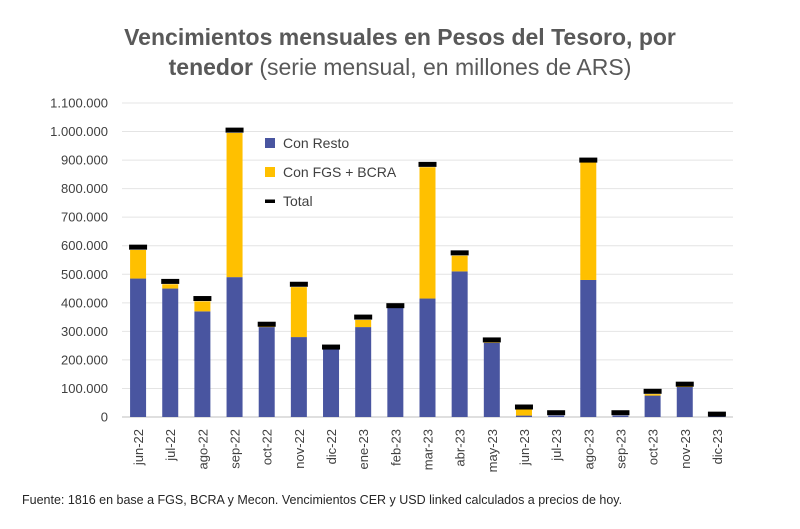 This screenshot has height=529, width=800. I want to click on x-tick-label: sep-23, so click(620, 449).